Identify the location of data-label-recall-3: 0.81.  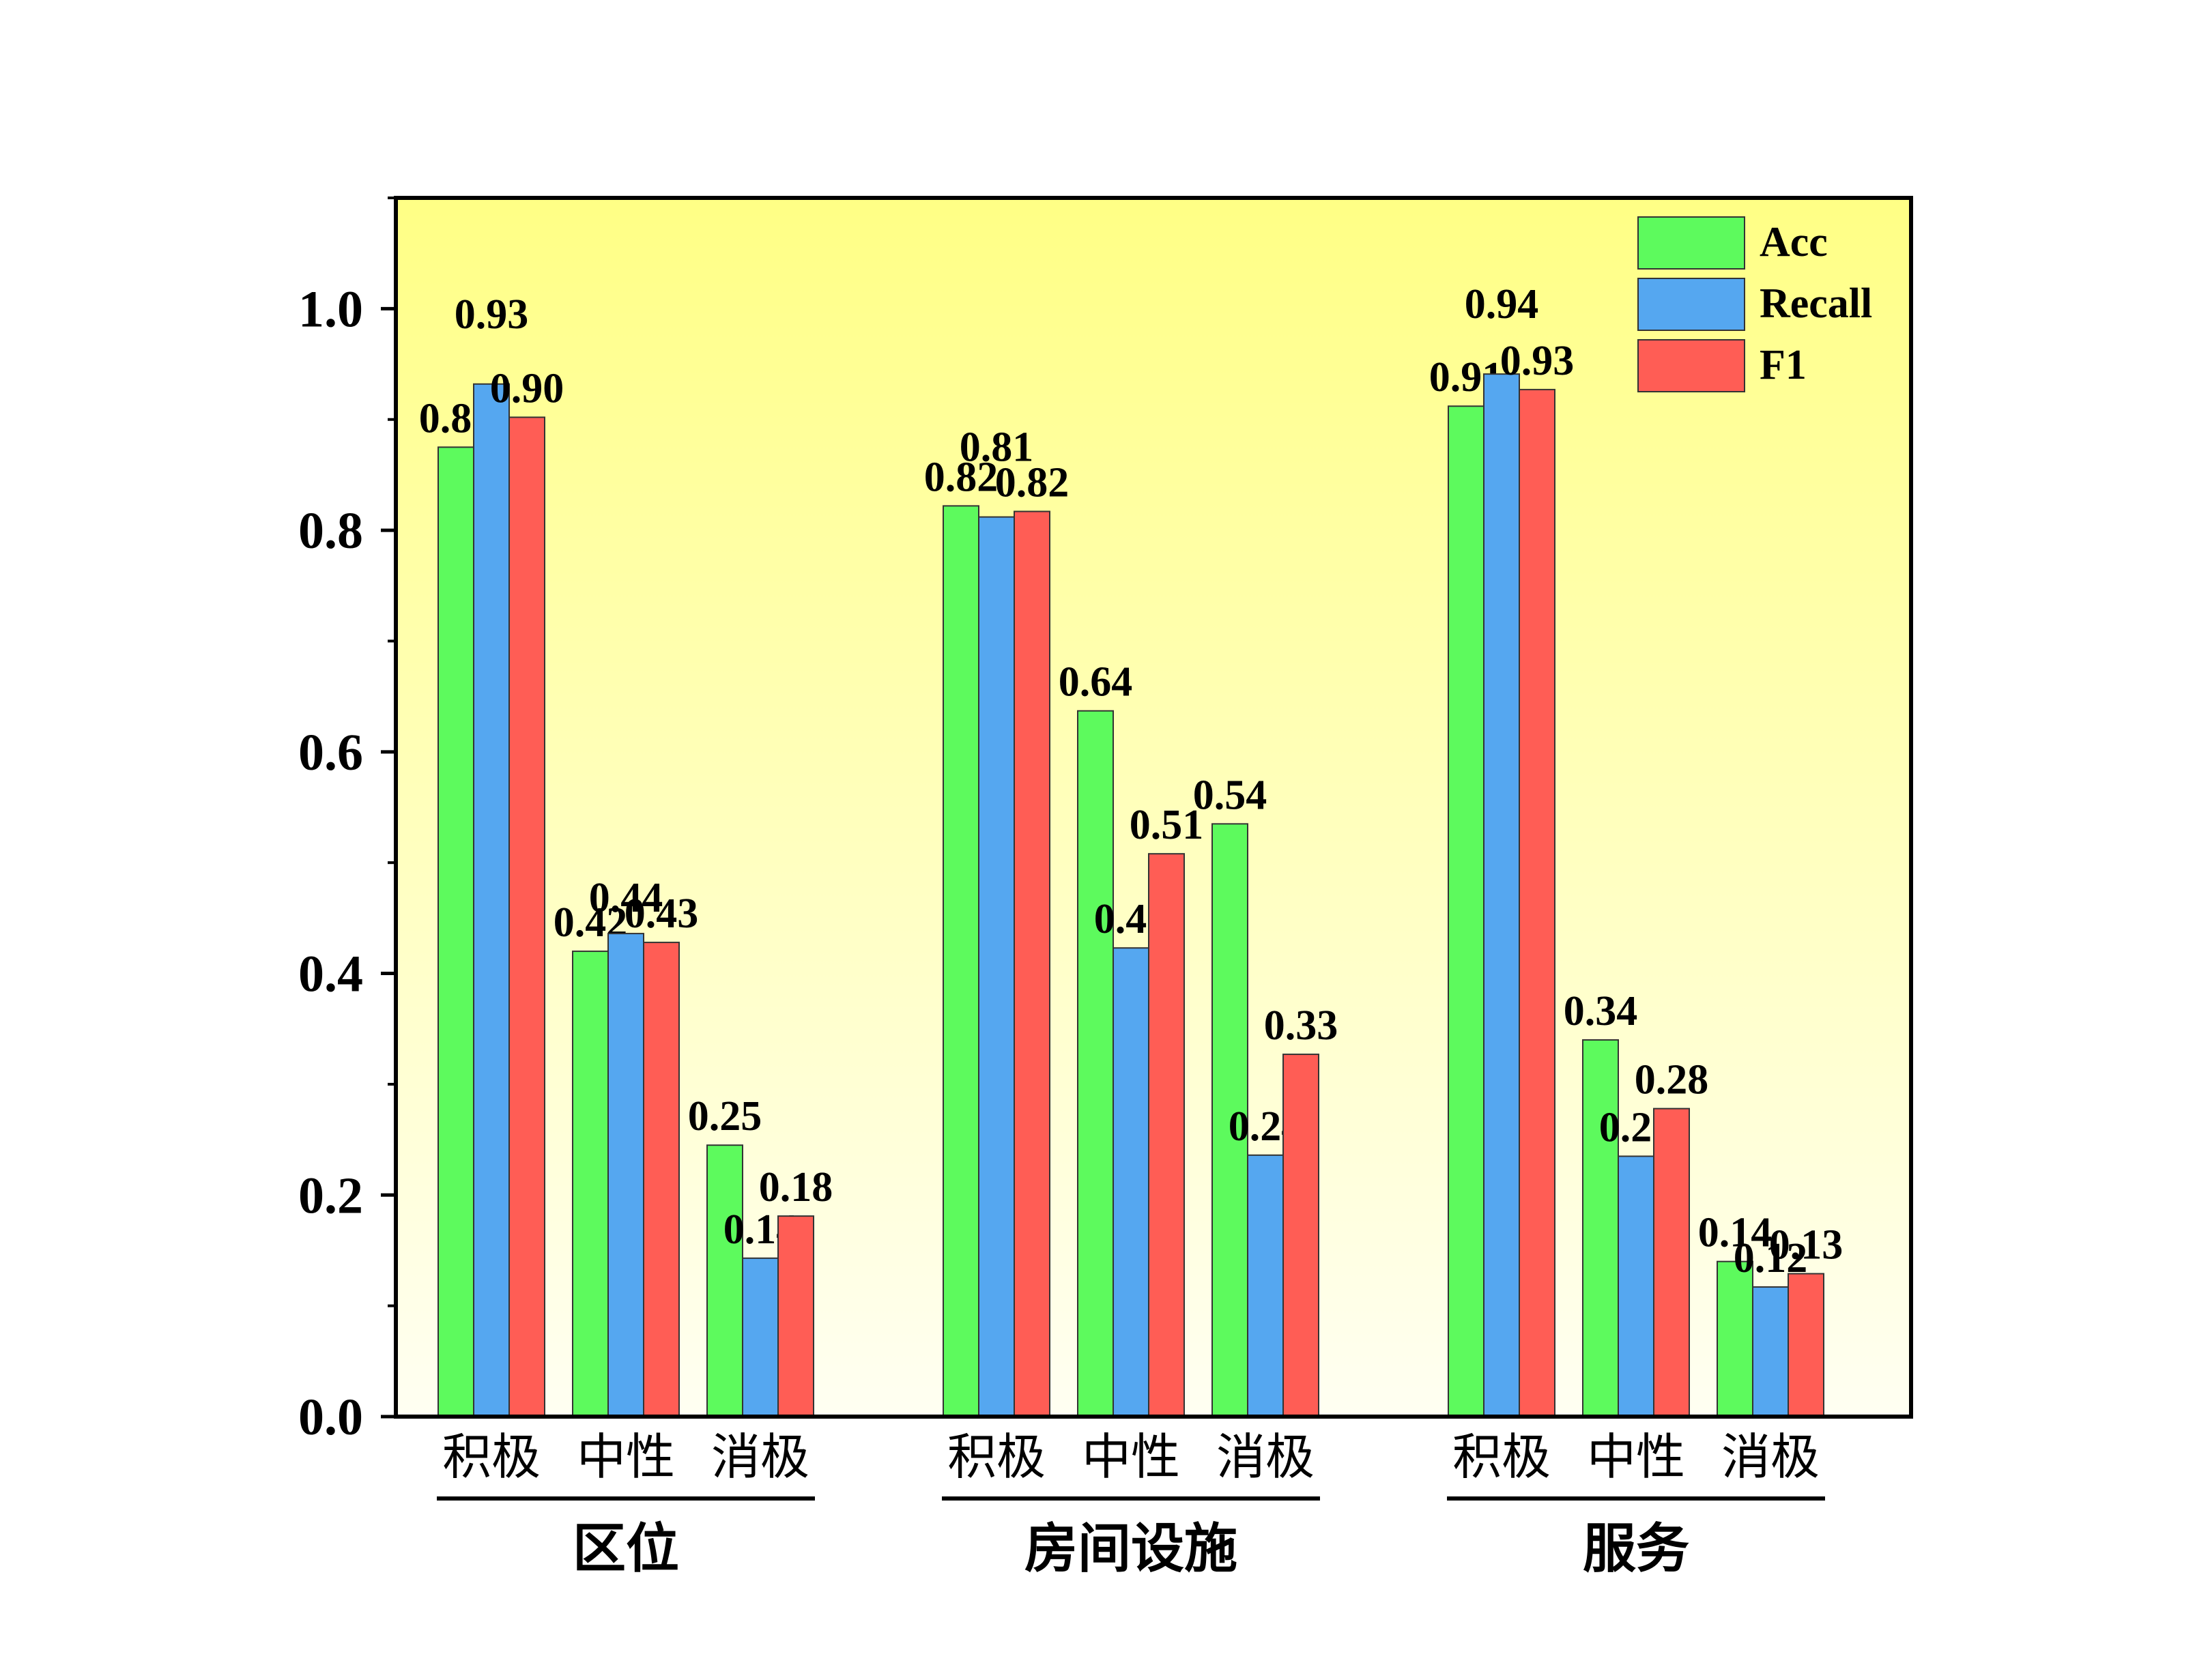
(997, 447).